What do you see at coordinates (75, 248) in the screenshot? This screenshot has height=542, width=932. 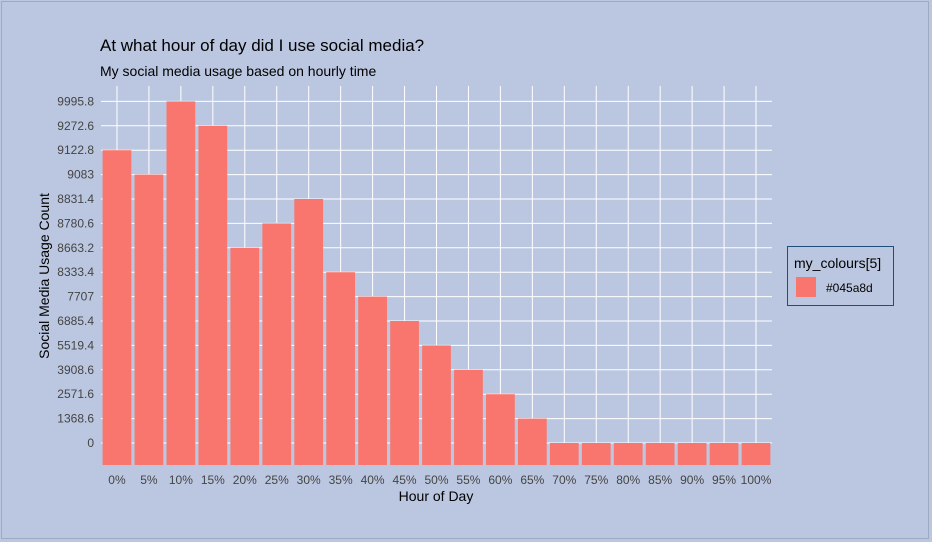 I see `y-tick-label: 8663.2` at bounding box center [75, 248].